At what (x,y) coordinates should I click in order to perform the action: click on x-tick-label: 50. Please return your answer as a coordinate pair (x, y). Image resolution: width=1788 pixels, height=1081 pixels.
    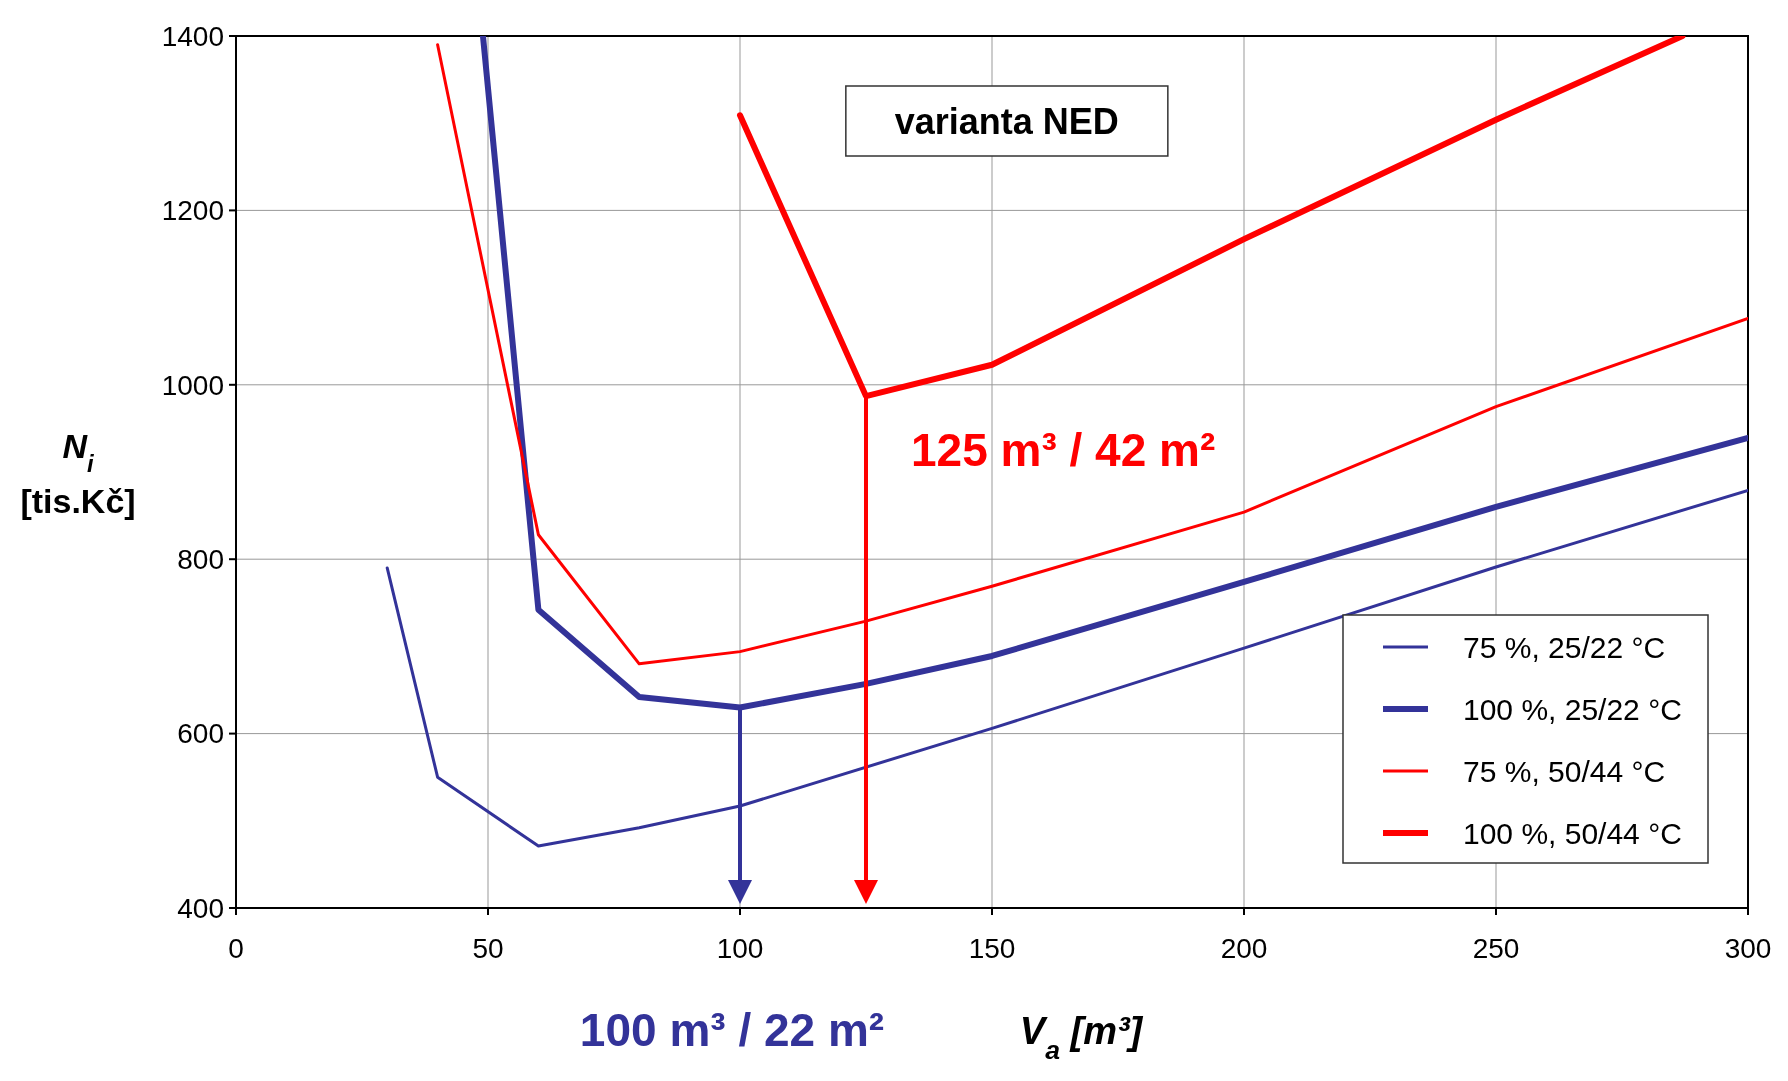
    Looking at the image, I should click on (488, 948).